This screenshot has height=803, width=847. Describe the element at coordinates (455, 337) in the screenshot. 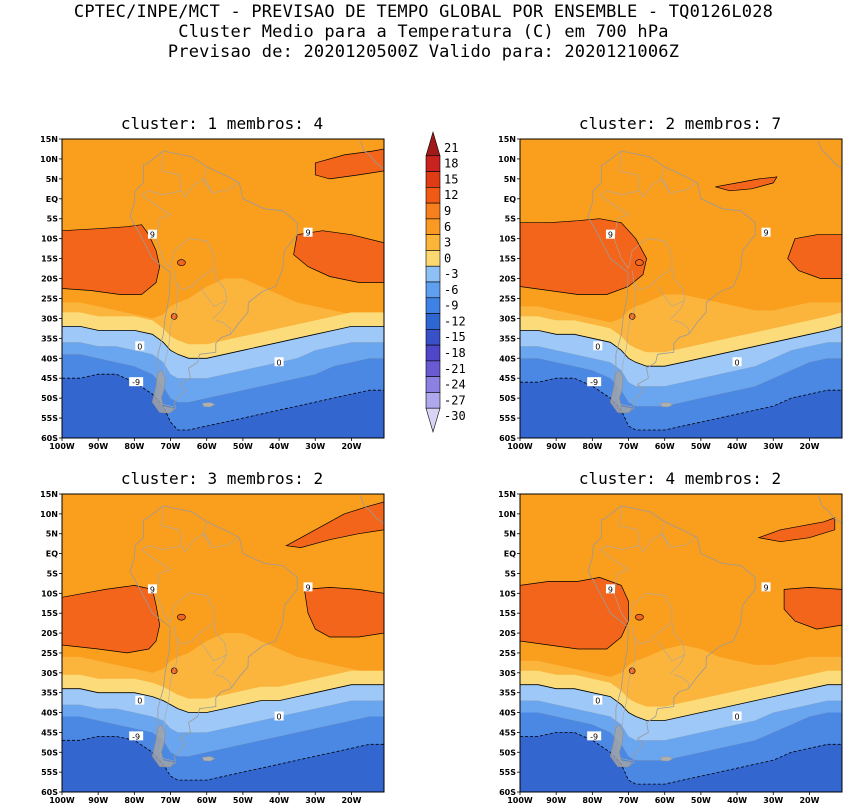

I see `colorbar-label: -15` at that location.